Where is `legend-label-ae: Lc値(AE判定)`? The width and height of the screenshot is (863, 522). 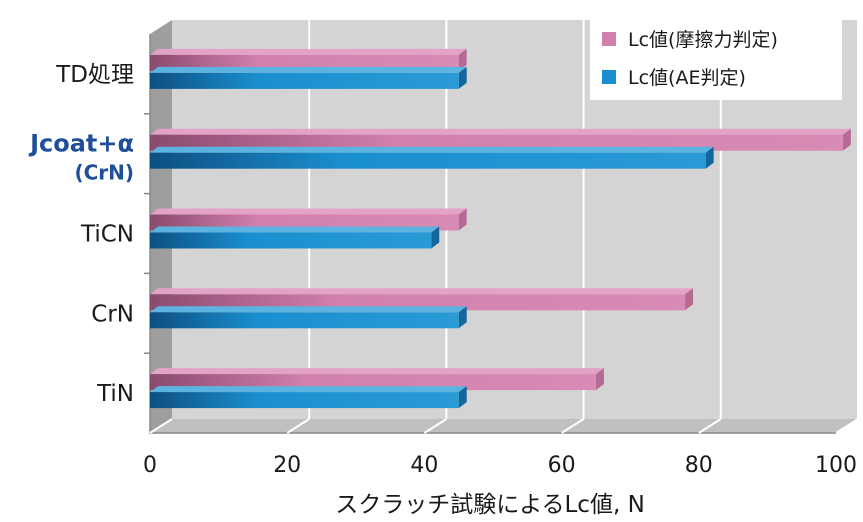
legend-label-ae: Lc値(AE判定) is located at coordinates (687, 78).